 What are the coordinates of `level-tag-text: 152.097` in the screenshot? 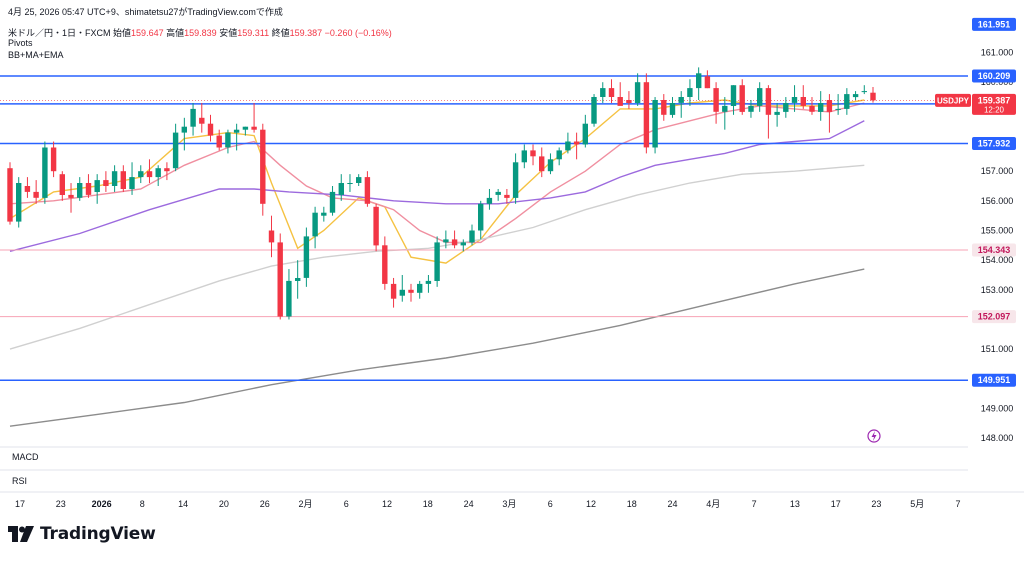 It's located at (994, 317).